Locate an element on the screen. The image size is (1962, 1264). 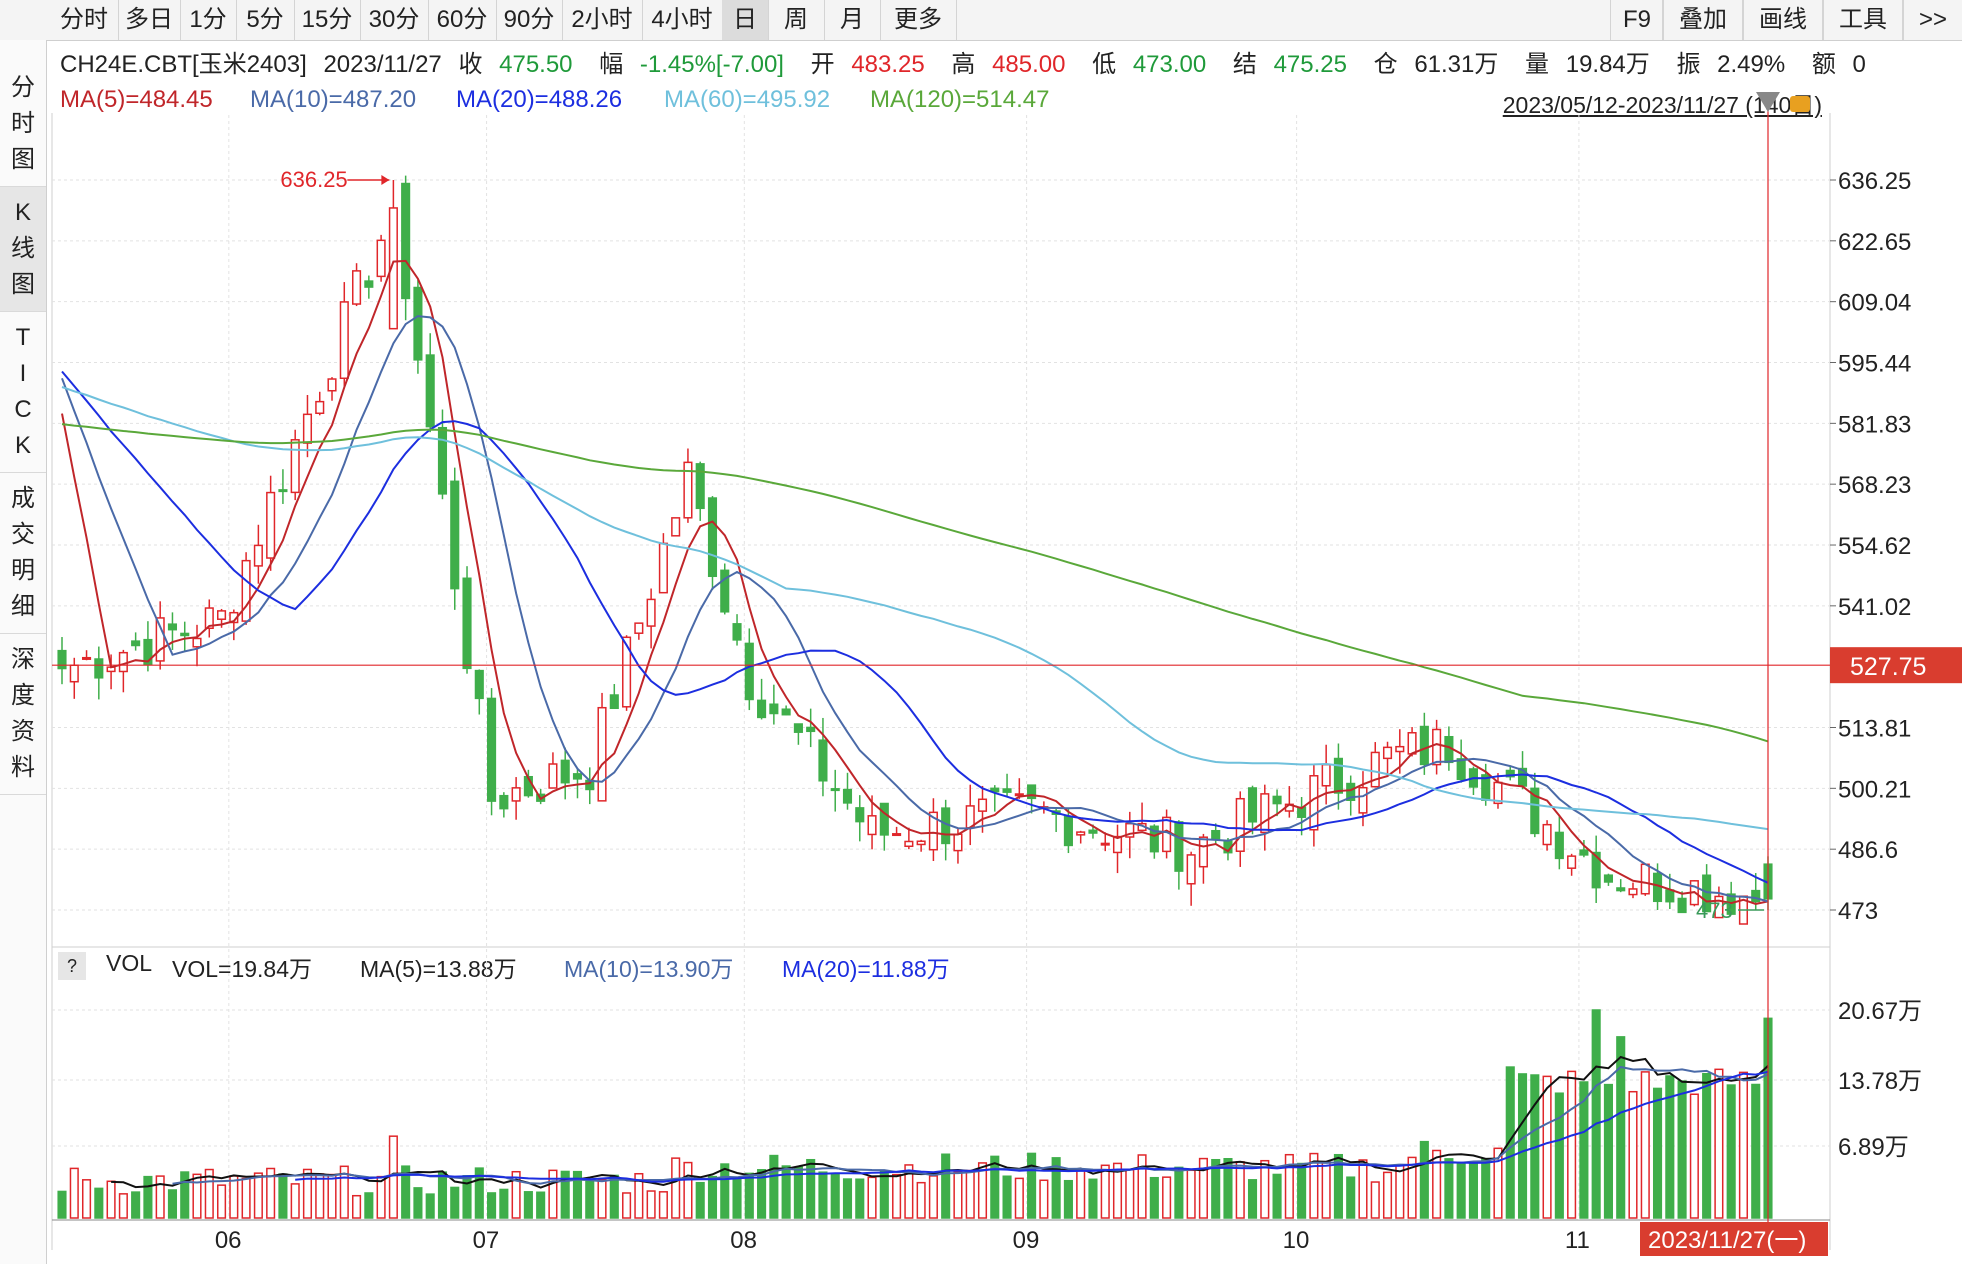
side-tab-4: 深度资料 is located at coordinates (23, 714).